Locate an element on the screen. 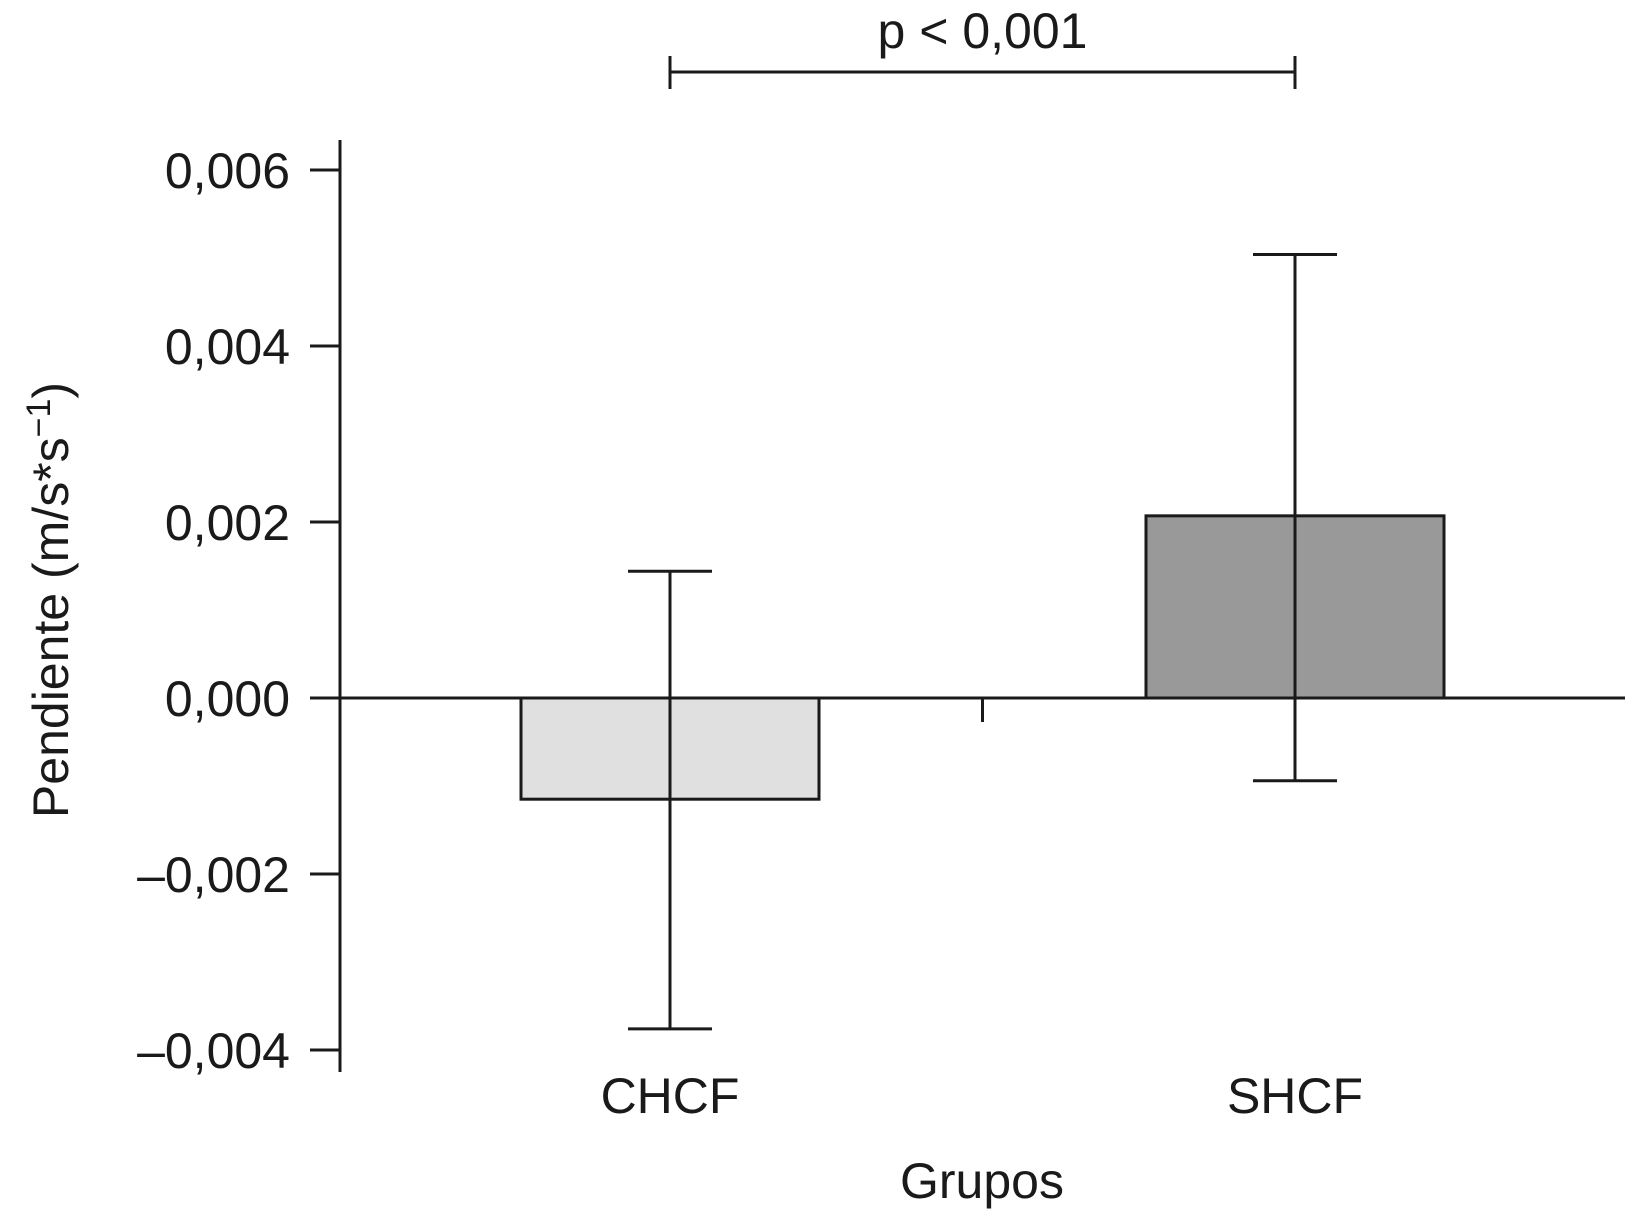 The height and width of the screenshot is (1217, 1625). y-axis-title: Pendiente (m/s*s−1) is located at coordinates (49, 600).